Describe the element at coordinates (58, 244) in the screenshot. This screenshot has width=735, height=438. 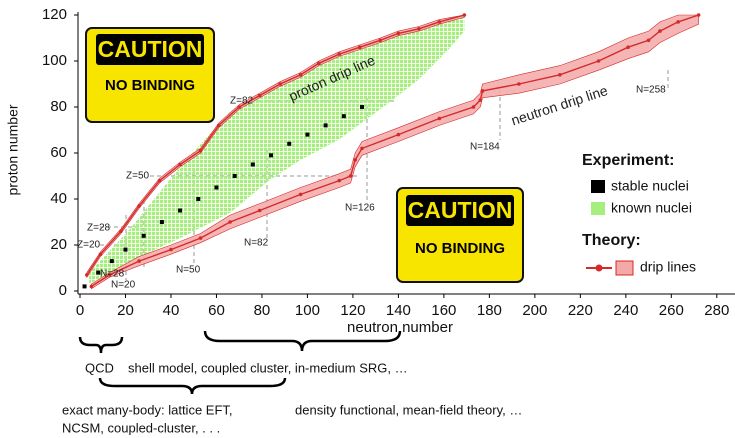
I see `y-tick-label: 20` at that location.